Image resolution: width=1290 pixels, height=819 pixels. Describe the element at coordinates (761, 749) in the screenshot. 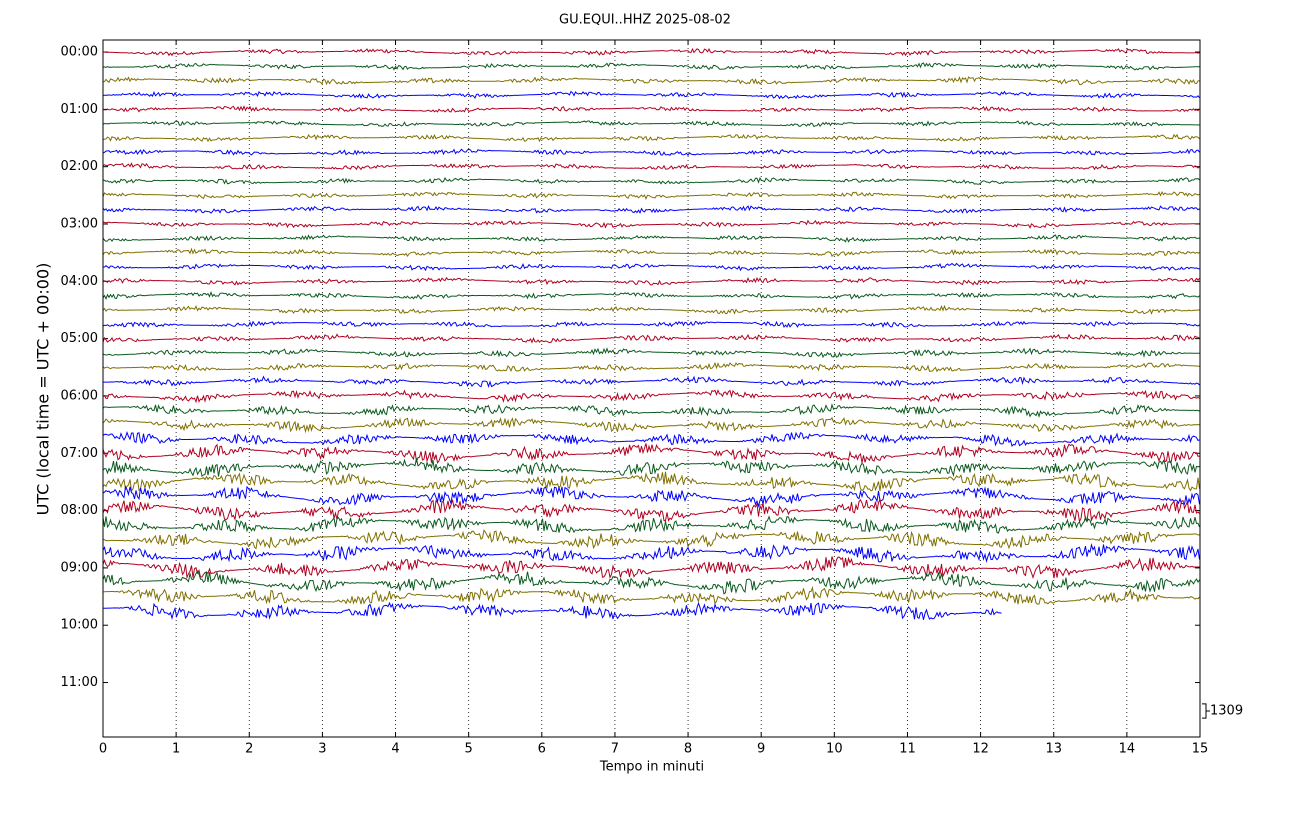

I see `x-tick-label: 9` at that location.